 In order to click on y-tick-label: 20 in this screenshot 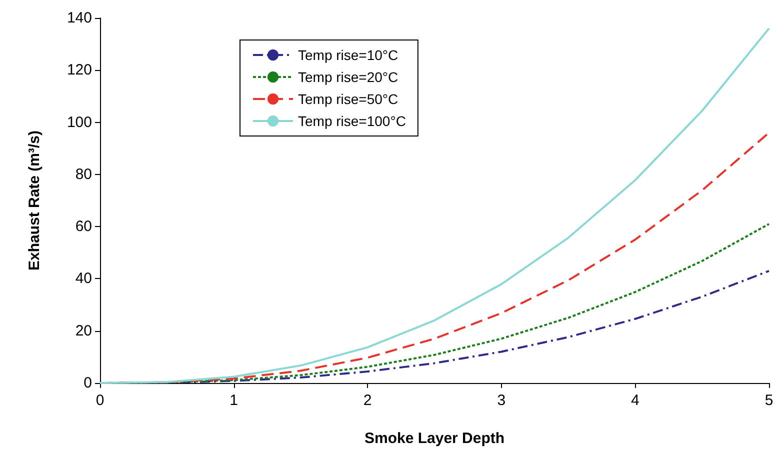, I will do `click(83, 331)`.